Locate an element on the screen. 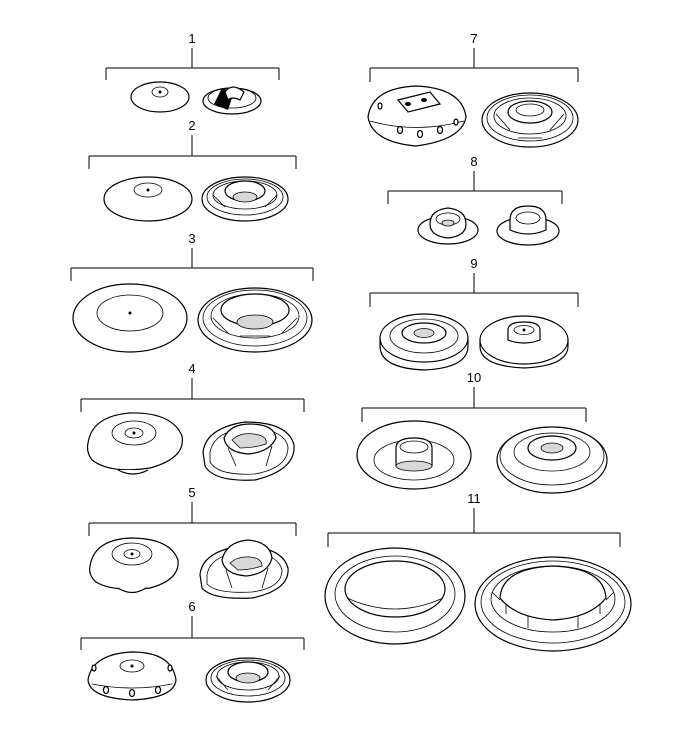 Image resolution: width=700 pixels, height=748 pixels. group-8: 8 is located at coordinates (475, 200).